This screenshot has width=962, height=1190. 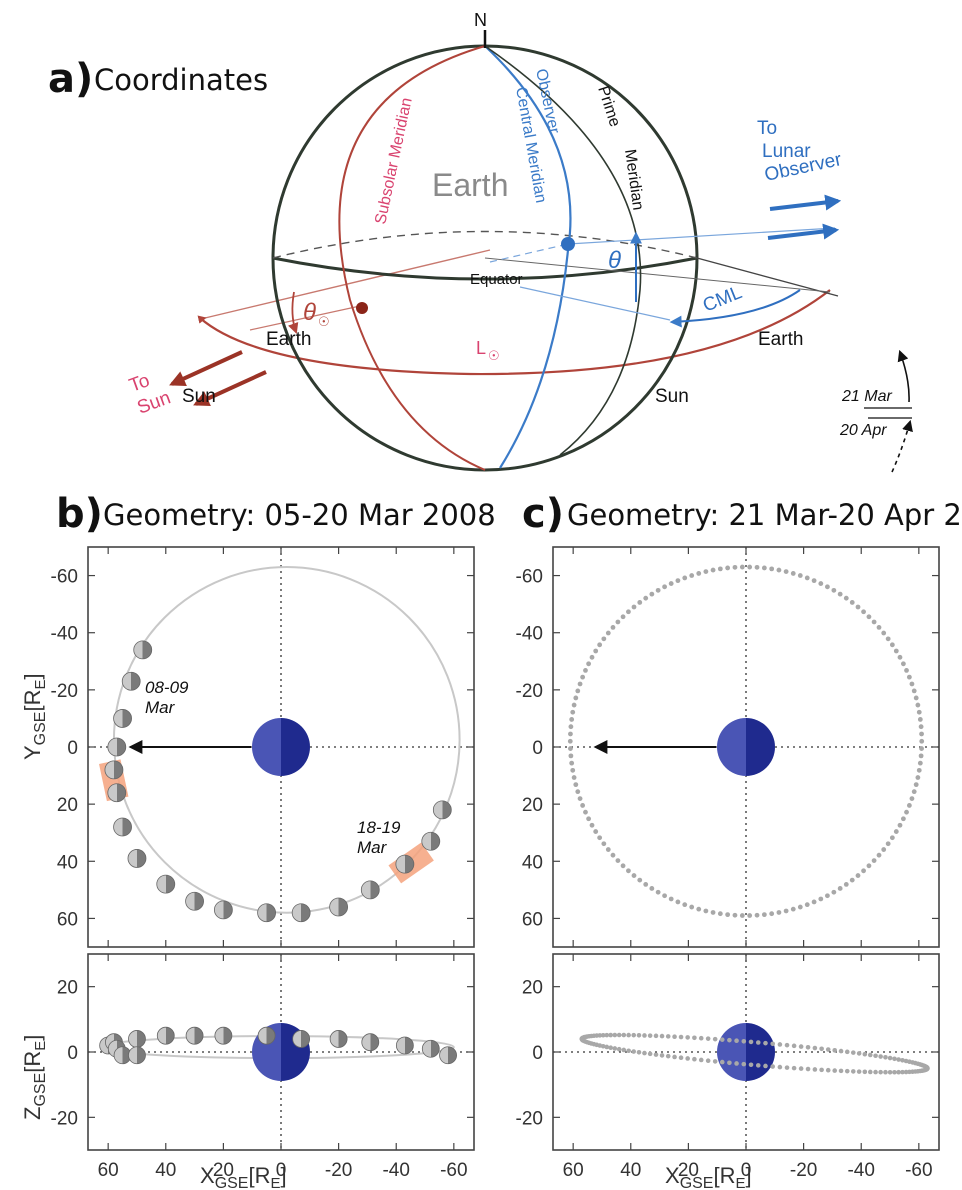 What do you see at coordinates (232, 1182) in the screenshot?
I see `x-label-sub: GSE` at bounding box center [232, 1182].